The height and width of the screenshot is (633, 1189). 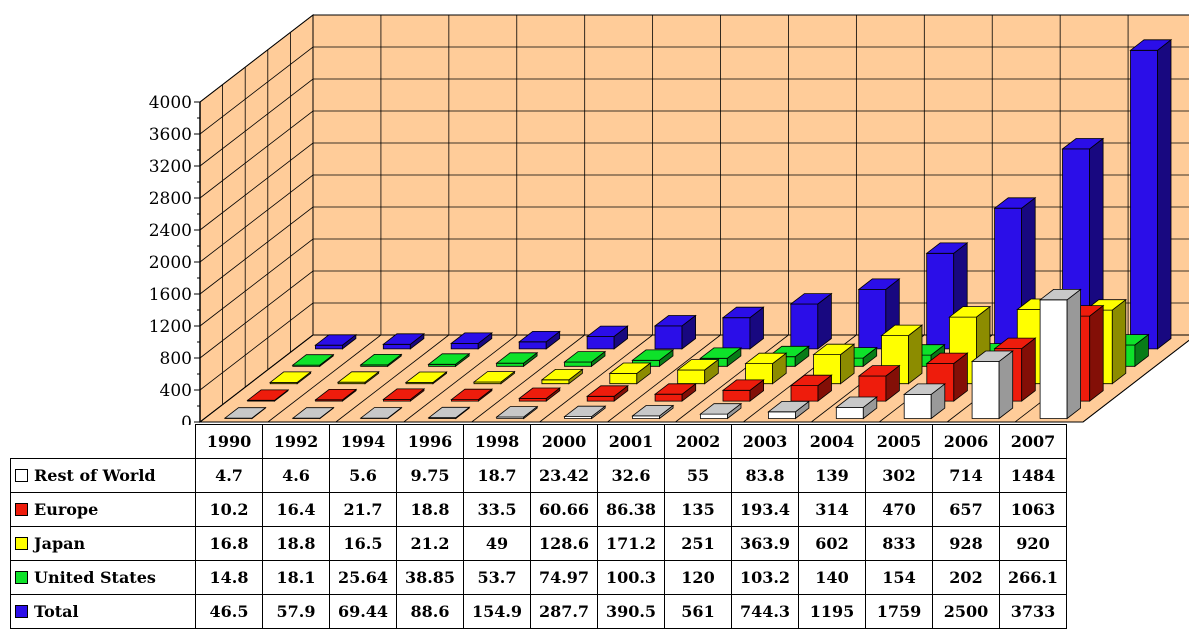 I want to click on data-label: 57.9, so click(x=296, y=611).